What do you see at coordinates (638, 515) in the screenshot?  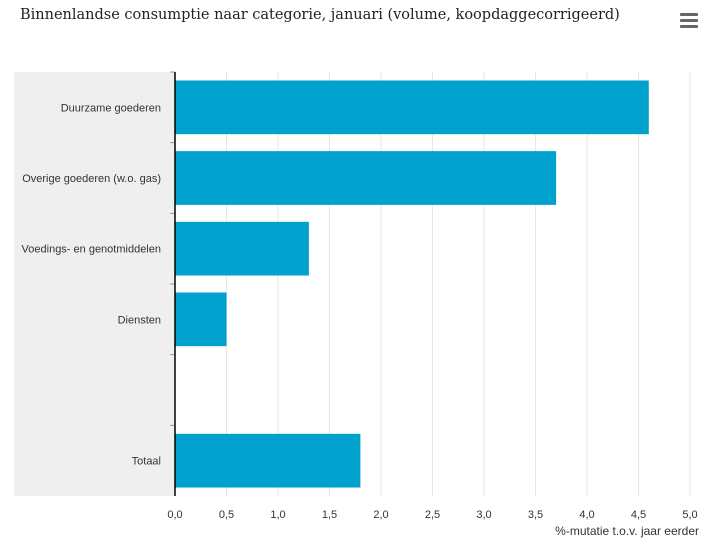 I see `x-tick-label: 4,5` at bounding box center [638, 515].